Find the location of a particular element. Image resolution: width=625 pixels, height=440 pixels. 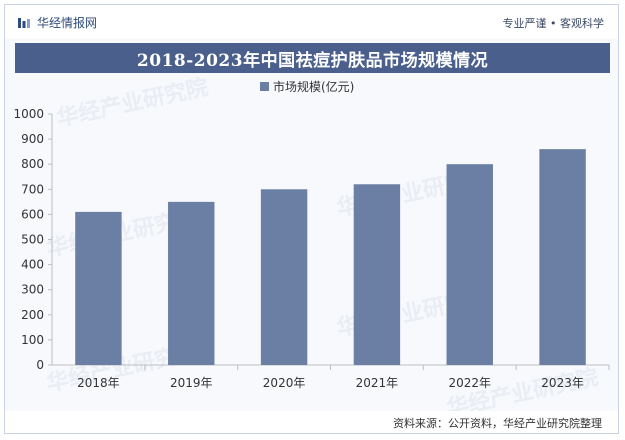

legend-label: 市场规模(亿元) is located at coordinates (313, 86).